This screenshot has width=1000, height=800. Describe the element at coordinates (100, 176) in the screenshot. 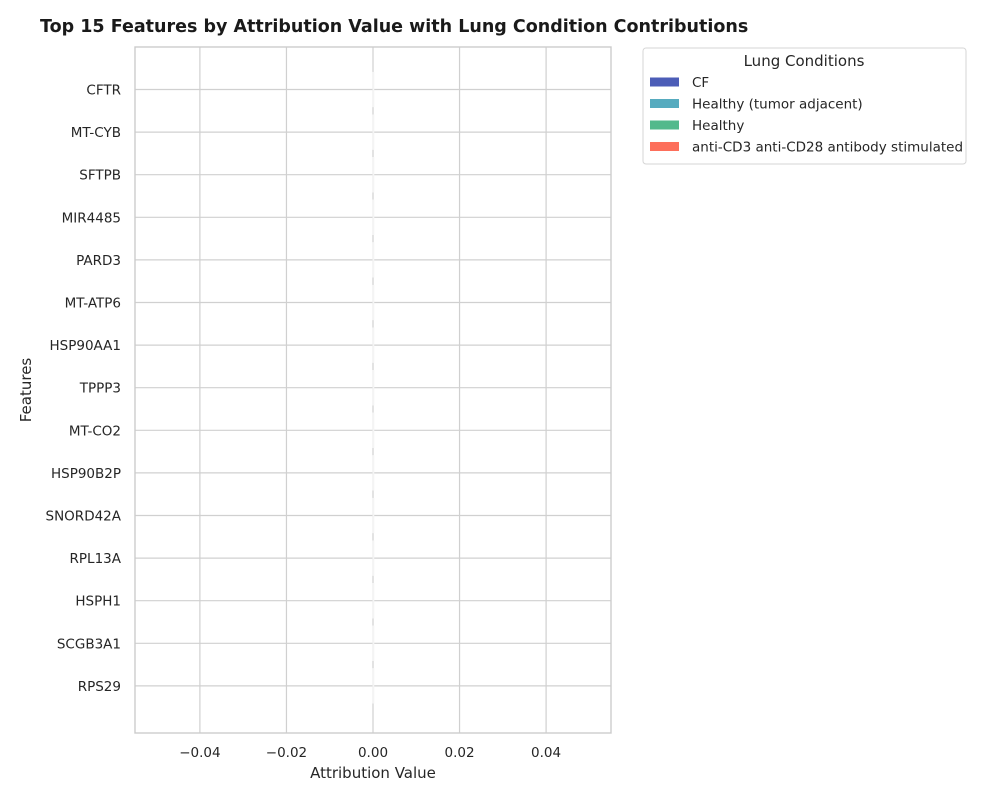

I see `y-tick-label: SFTPB` at that location.